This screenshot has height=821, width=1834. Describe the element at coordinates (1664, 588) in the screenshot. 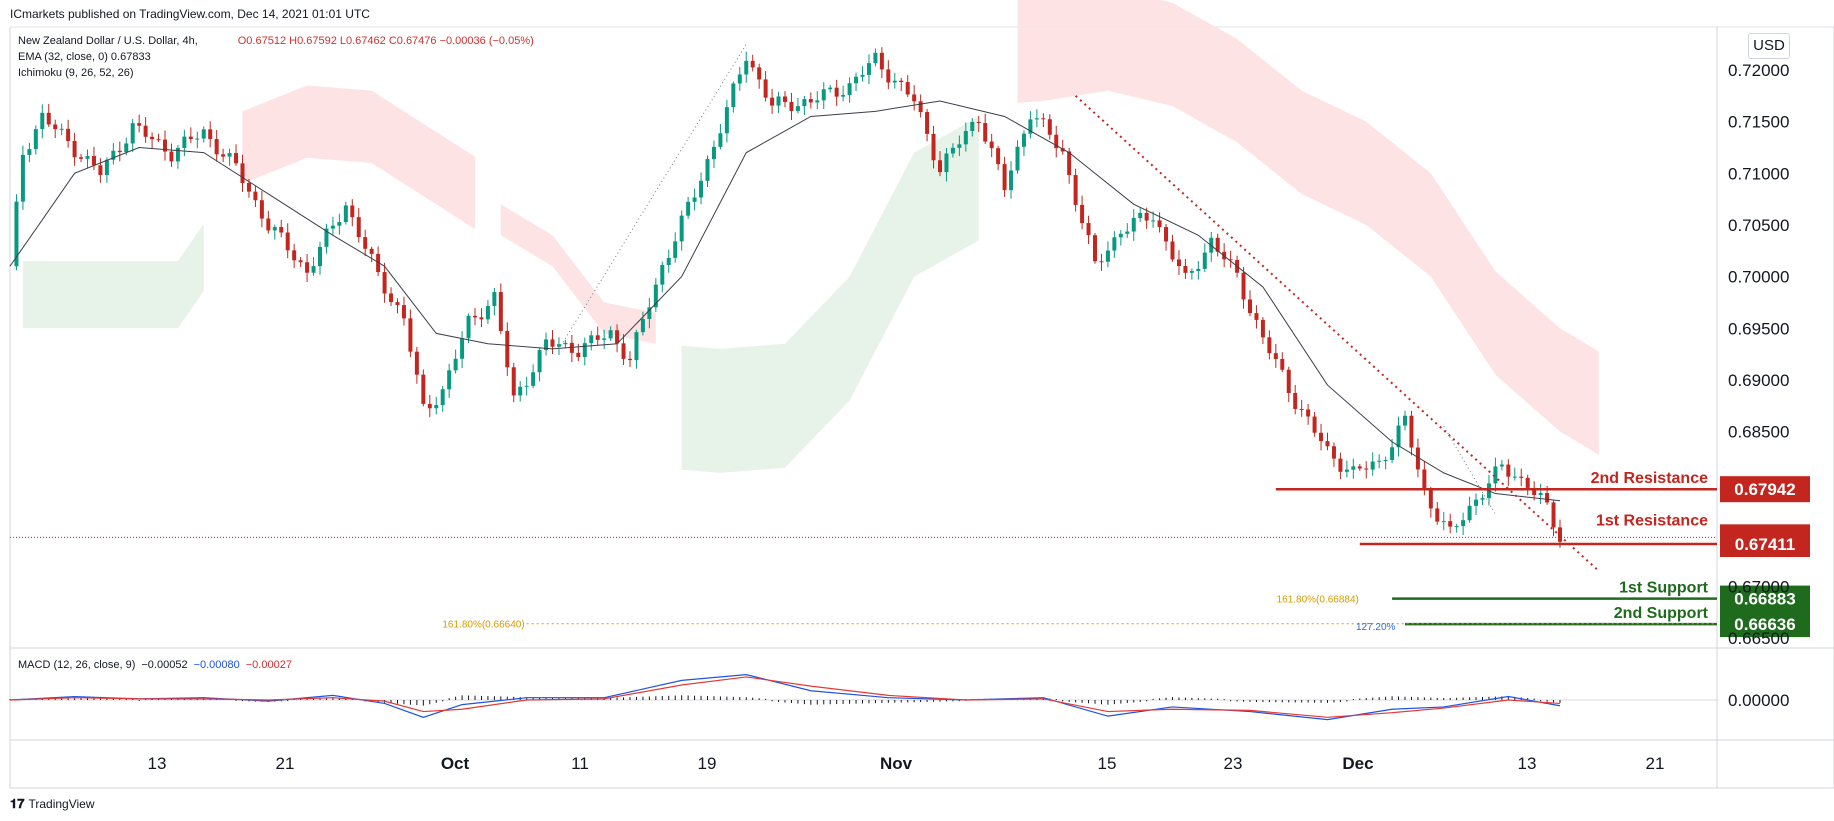

I see `support-1-label: 1st Support` at that location.